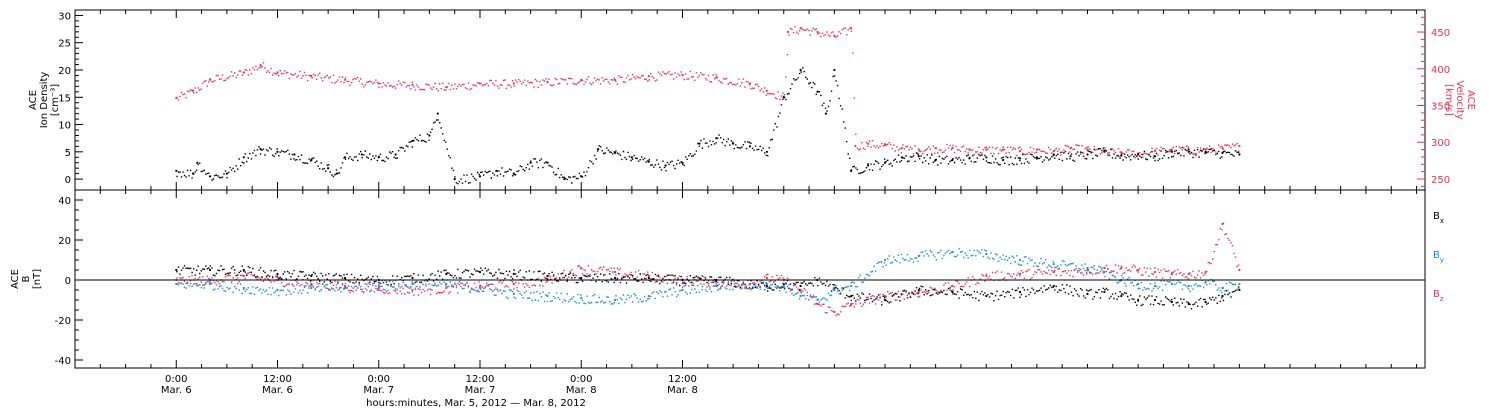 This screenshot has width=1500, height=410. I want to click on field-axis-label: ACEB[nT], so click(26, 279).